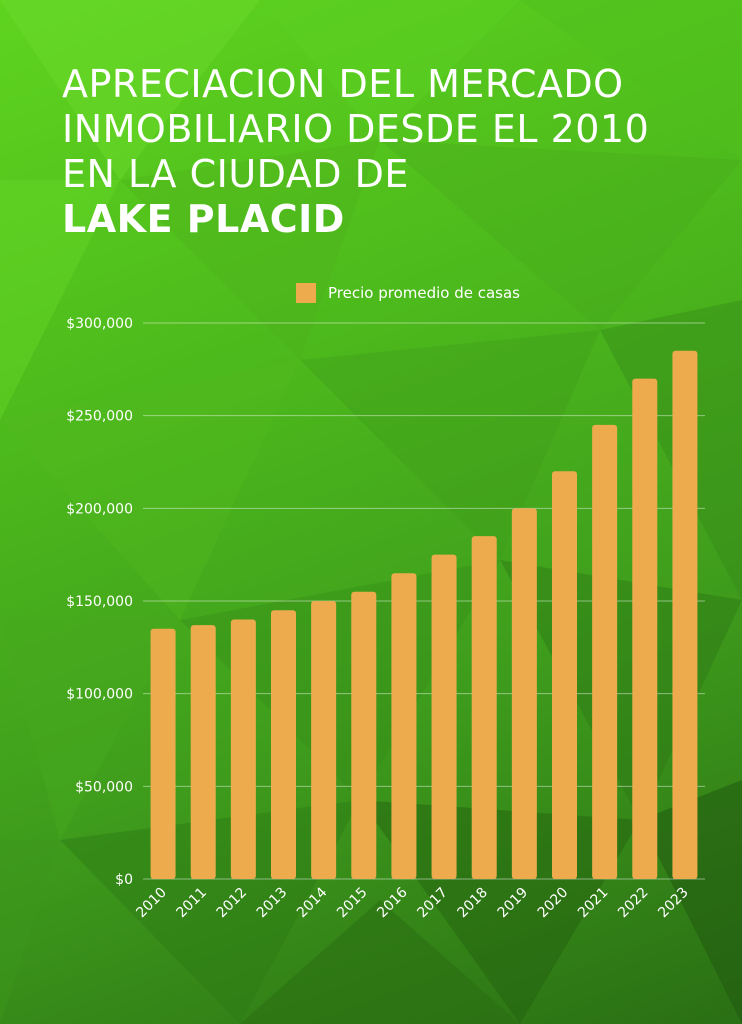 The height and width of the screenshot is (1024, 742). I want to click on y-tick-label: $300,000, so click(99, 324).